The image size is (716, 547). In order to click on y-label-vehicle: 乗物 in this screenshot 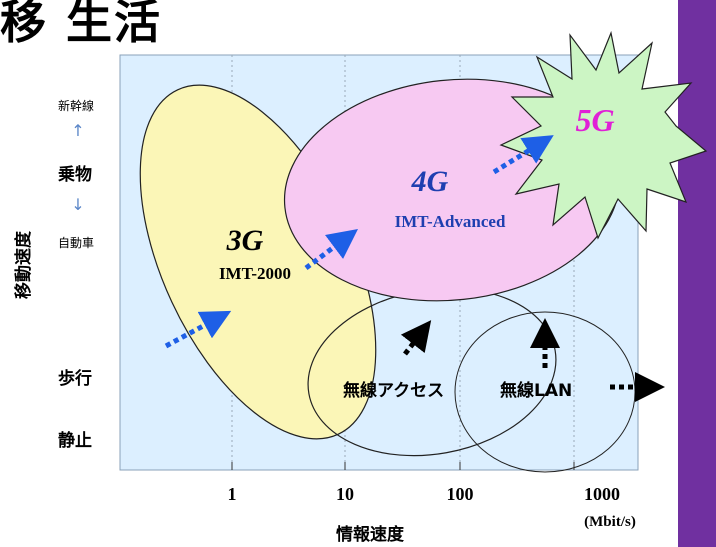, I will do `click(74, 174)`.